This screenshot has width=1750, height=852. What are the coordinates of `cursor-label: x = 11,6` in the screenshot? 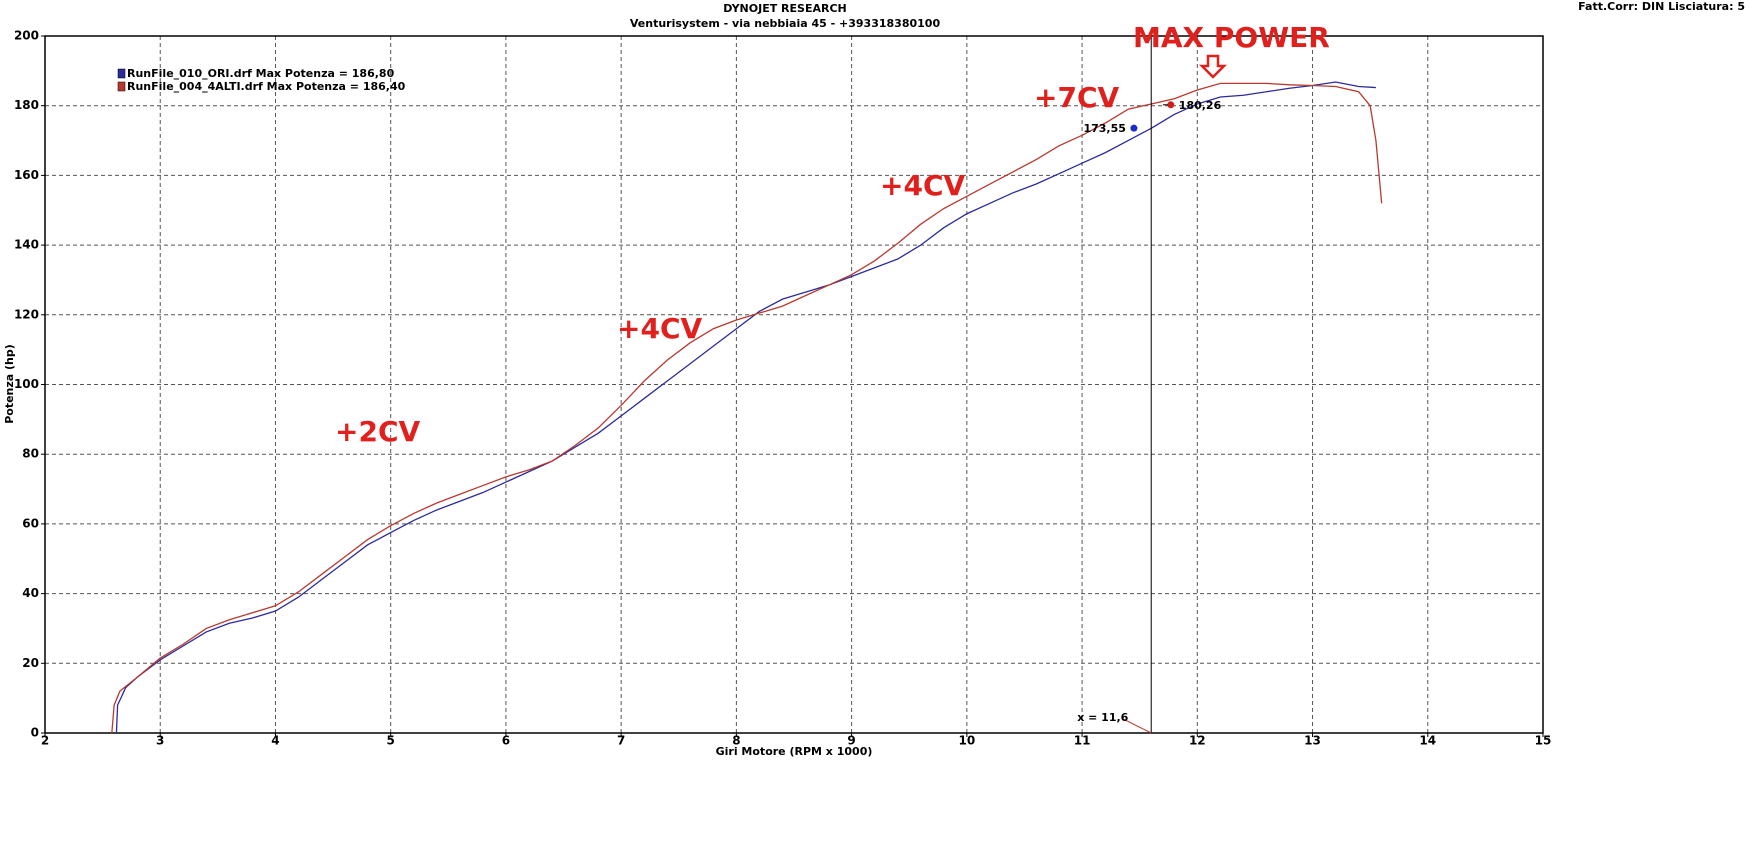 It's located at (1102, 717).